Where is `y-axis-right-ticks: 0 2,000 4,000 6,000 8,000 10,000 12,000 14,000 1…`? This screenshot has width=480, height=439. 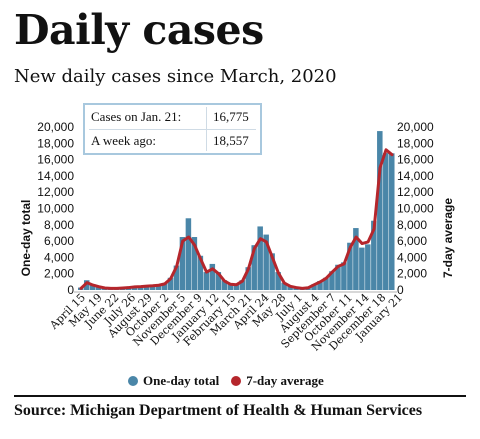
y-axis-right-ticks: 0 2,000 4,000 6,000 8,000 10,000 12,000 14,000 1… is located at coordinates (415, 208).